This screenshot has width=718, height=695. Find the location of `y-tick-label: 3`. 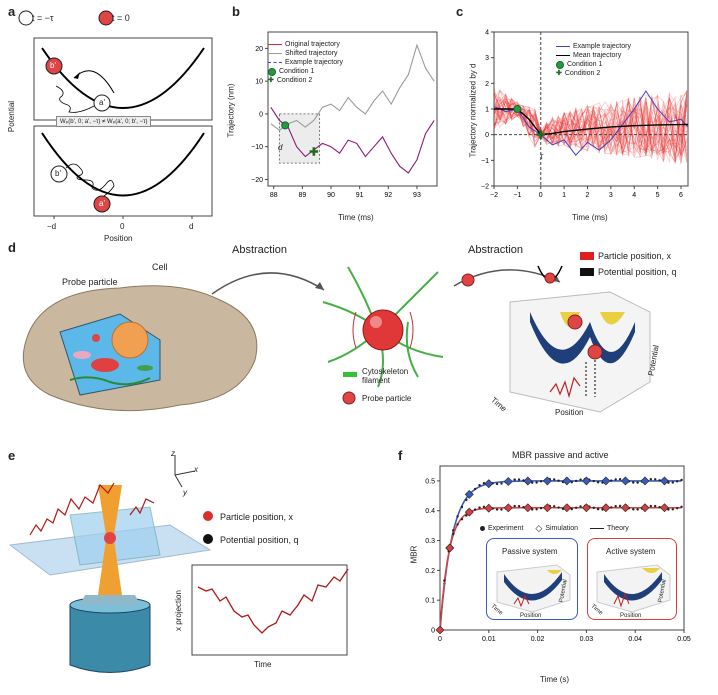

y-tick-label: 3 is located at coordinates (487, 58).